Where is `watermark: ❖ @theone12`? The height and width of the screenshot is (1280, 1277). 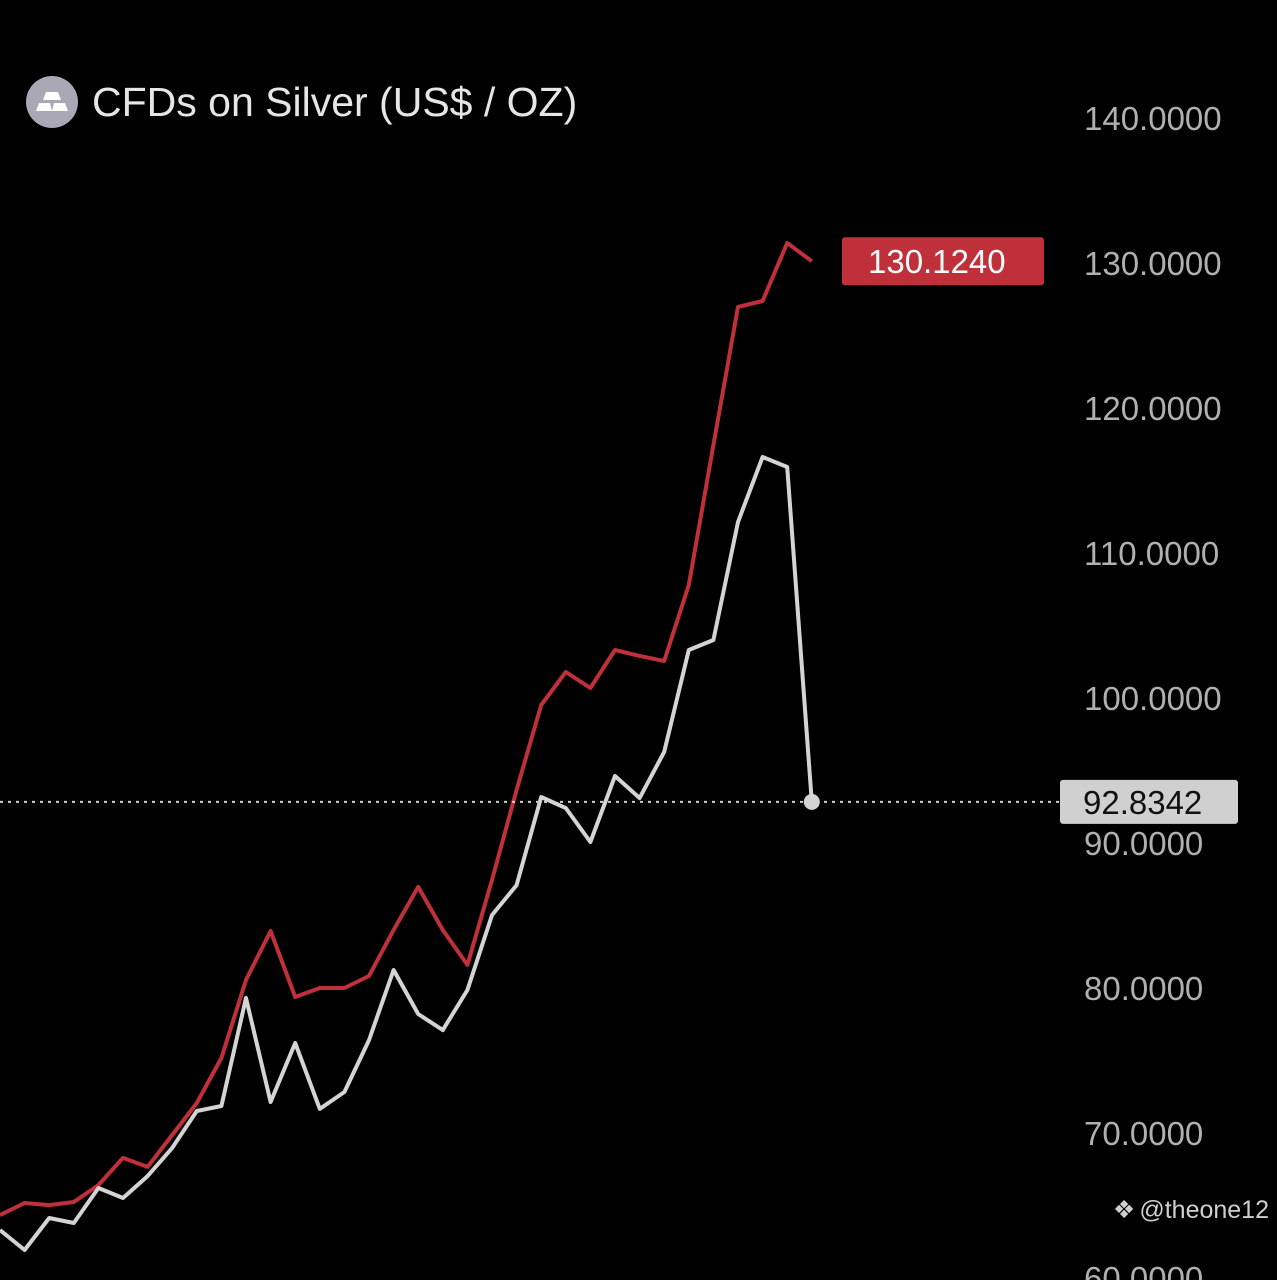
watermark: ❖ @theone12 is located at coordinates (1191, 1210).